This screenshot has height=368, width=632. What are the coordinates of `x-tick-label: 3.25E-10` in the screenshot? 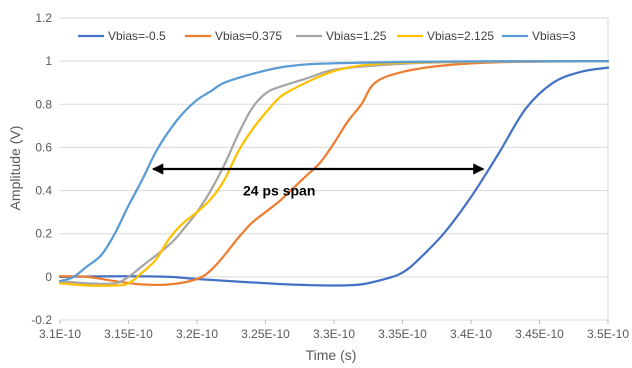 It's located at (265, 334).